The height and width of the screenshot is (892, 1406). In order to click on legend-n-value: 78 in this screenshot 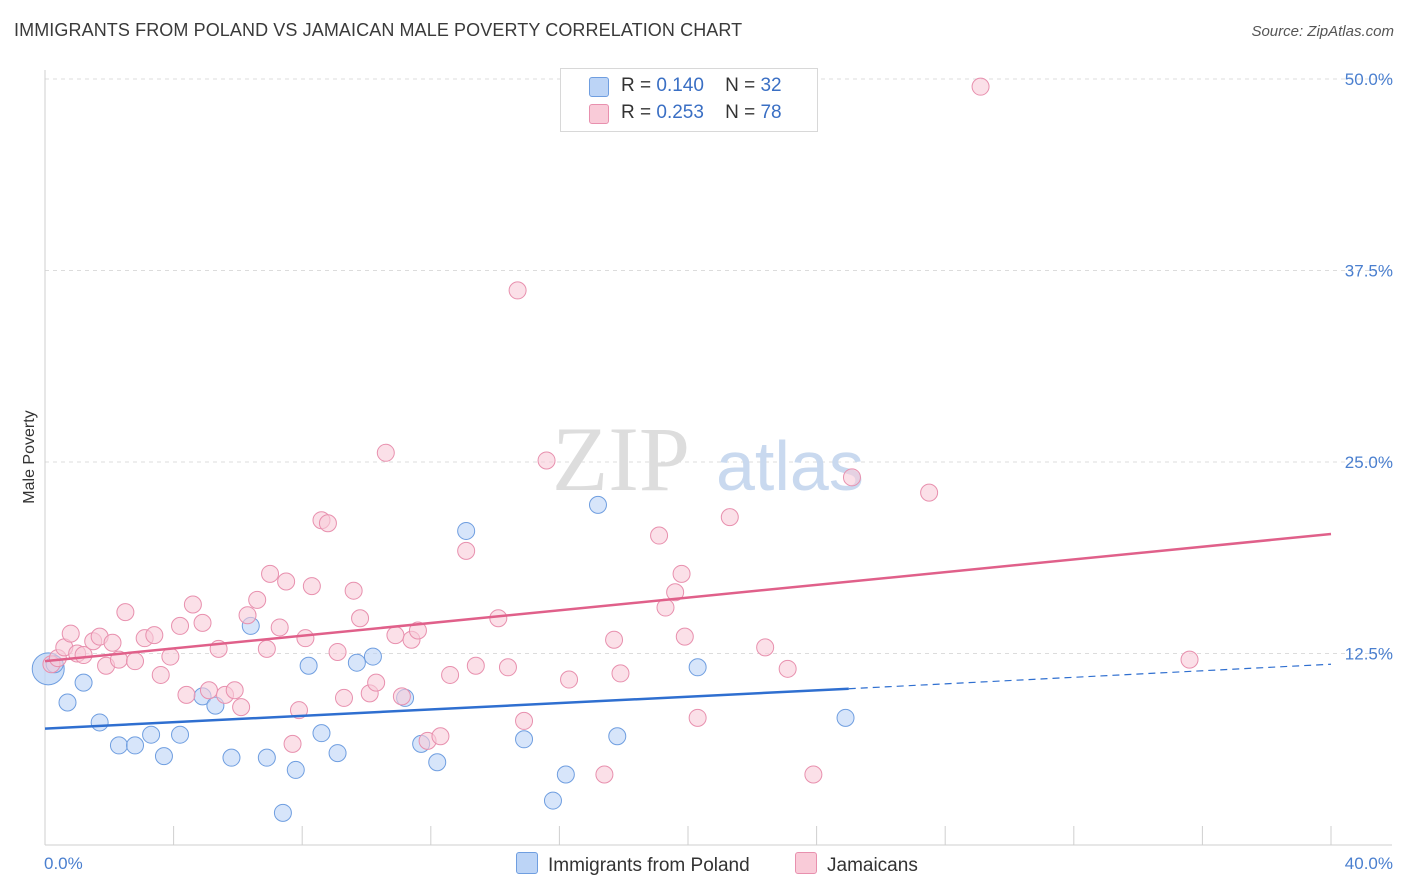, I will do `click(771, 112)`.